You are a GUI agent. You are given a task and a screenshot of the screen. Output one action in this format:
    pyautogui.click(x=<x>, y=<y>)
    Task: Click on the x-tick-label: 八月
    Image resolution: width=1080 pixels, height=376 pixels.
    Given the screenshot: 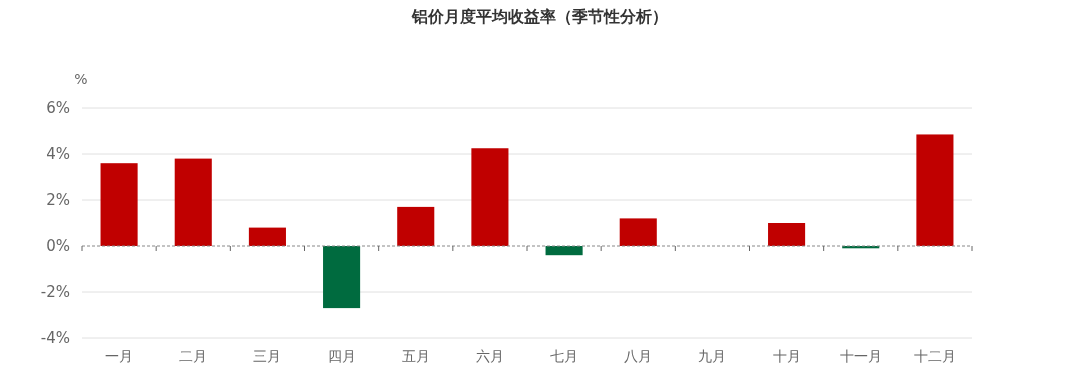 What is the action you would take?
    pyautogui.click(x=638, y=356)
    